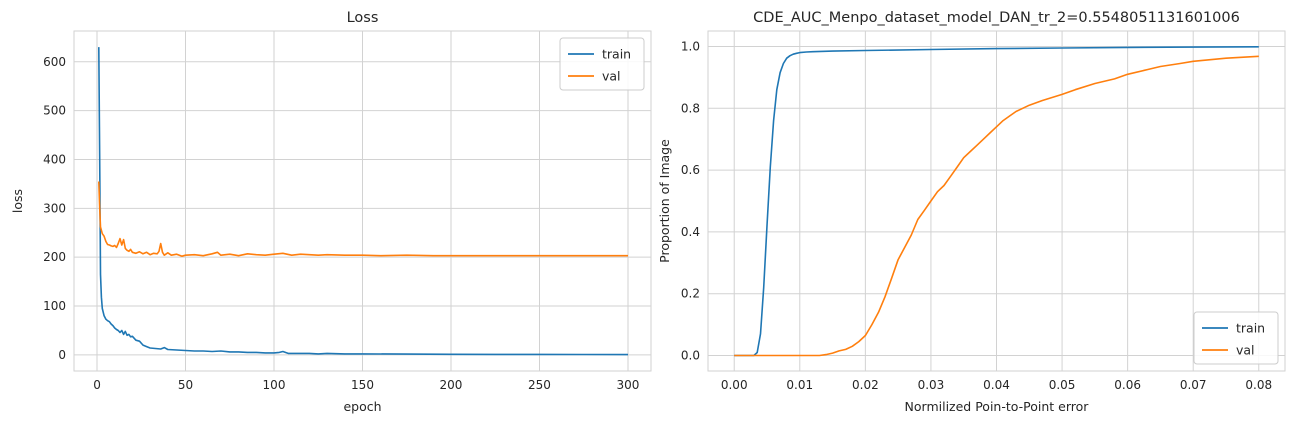 This screenshot has width=1302, height=428. What do you see at coordinates (451, 385) in the screenshot?
I see `loss-xtick-label-4: 200` at bounding box center [451, 385].